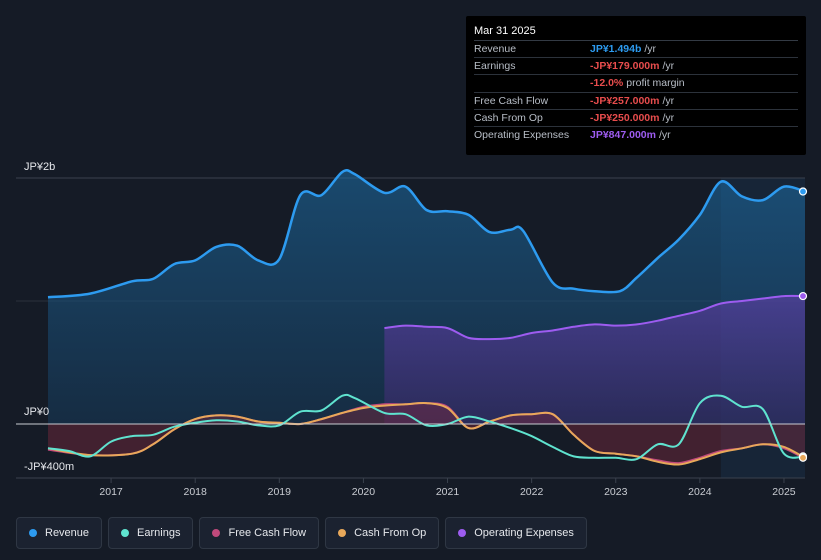 The height and width of the screenshot is (560, 821). I want to click on tooltip-row-operating-expenses: Operating Expenses JP¥847.000m /yr, so click(636, 135).